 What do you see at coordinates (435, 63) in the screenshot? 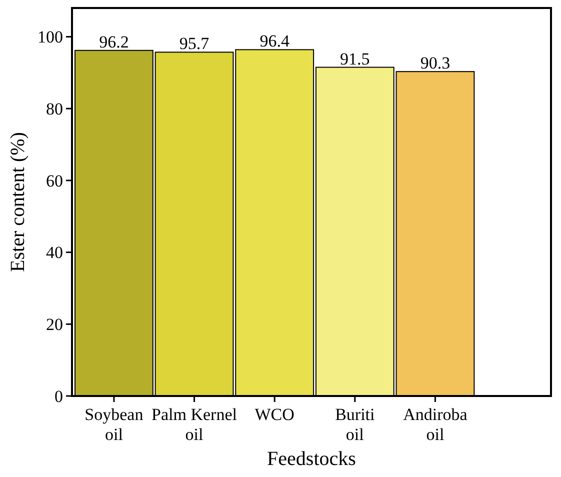
I see `data-label: 90.3` at bounding box center [435, 63].